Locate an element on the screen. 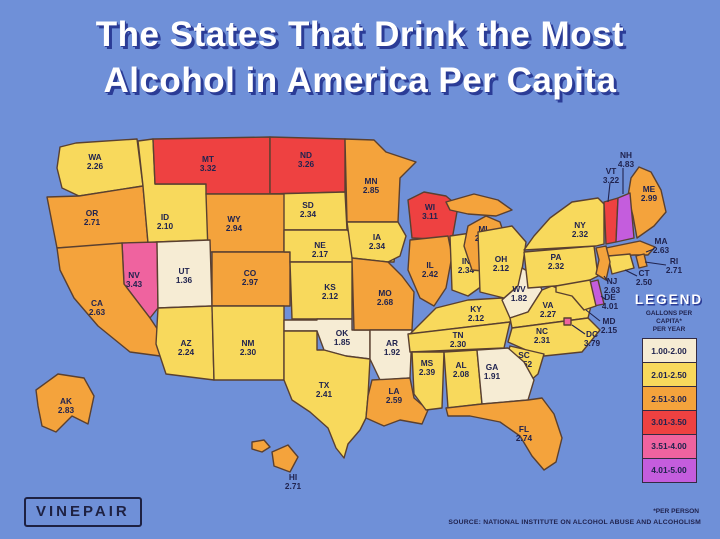 The image size is (720, 539). svg-text:PA2.32: PA 2.32 is located at coordinates (556, 261).